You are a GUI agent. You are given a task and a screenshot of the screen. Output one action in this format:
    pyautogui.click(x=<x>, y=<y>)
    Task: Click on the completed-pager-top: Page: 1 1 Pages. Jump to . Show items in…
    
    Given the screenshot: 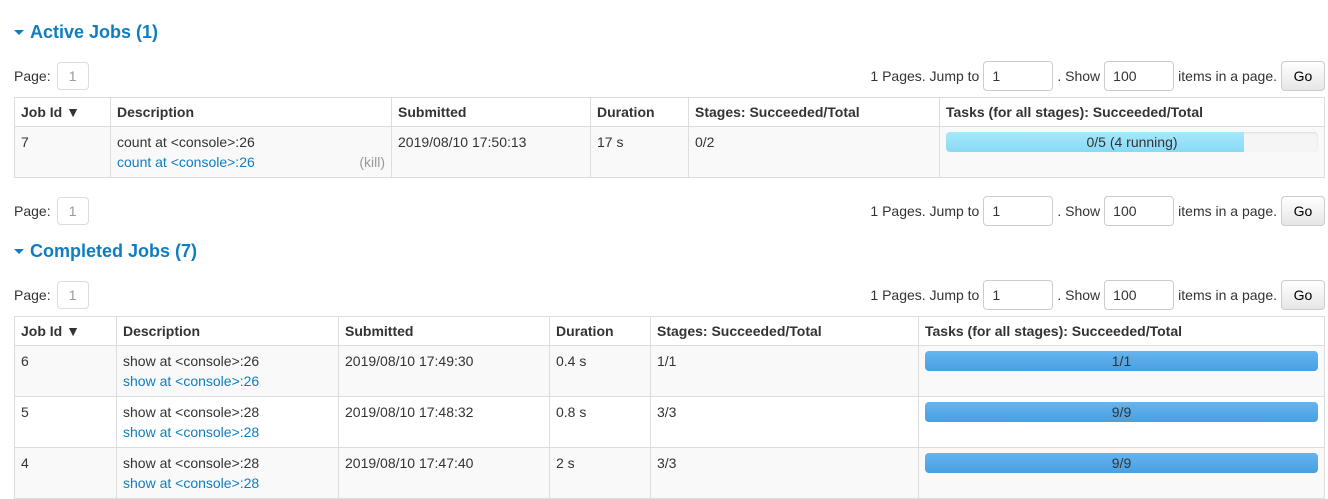 What is the action you would take?
    pyautogui.click(x=669, y=295)
    